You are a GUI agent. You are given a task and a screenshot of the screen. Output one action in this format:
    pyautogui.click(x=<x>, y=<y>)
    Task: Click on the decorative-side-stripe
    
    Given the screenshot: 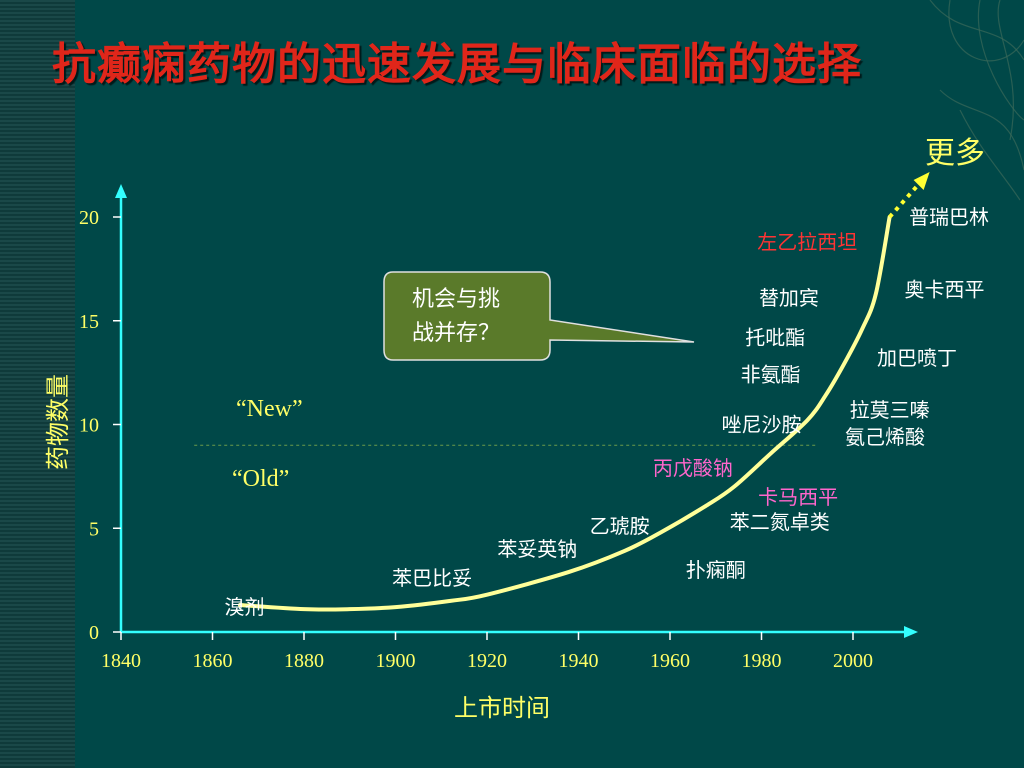 What is the action you would take?
    pyautogui.click(x=37, y=384)
    